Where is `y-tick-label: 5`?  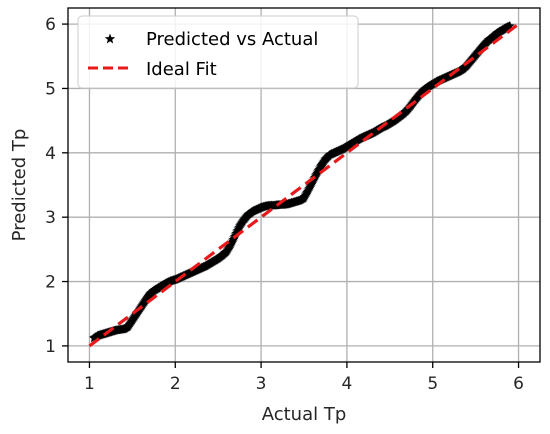
y-tick-label: 5 is located at coordinates (50, 89).